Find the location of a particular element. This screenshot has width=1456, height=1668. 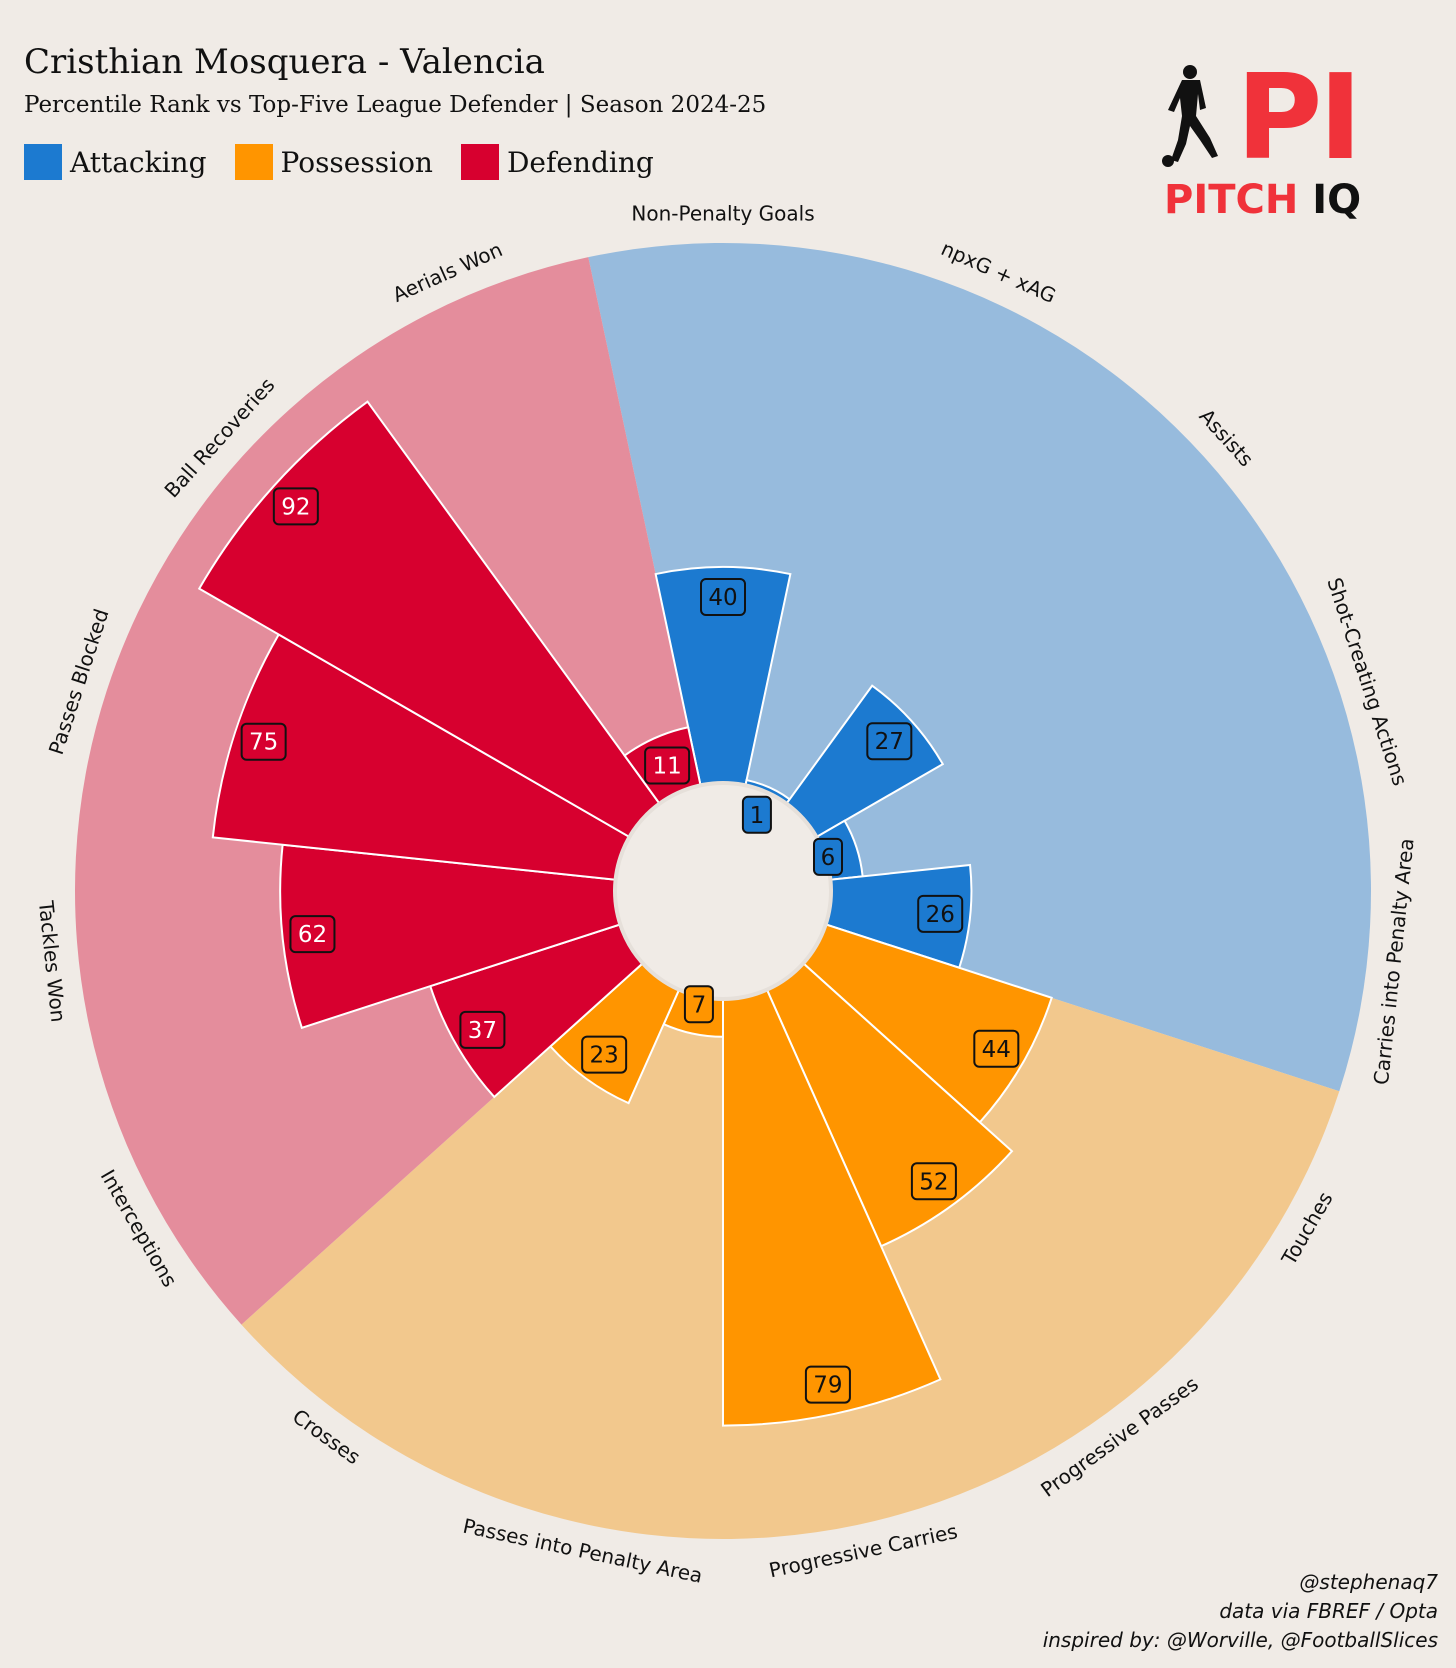

bar-non-penalty-goals is located at coordinates (723, 729).